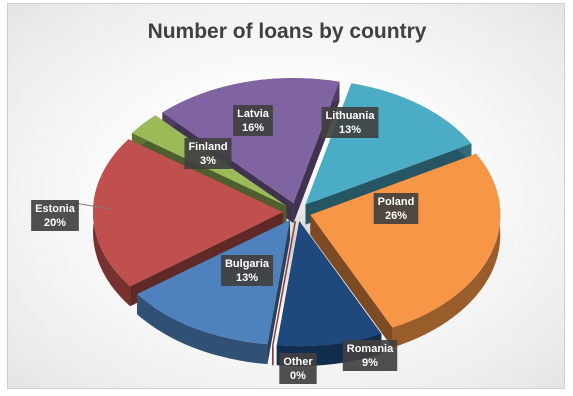 This screenshot has width=573, height=396. Describe the element at coordinates (396, 216) in the screenshot. I see `data-label-value-poland: 26%` at that location.